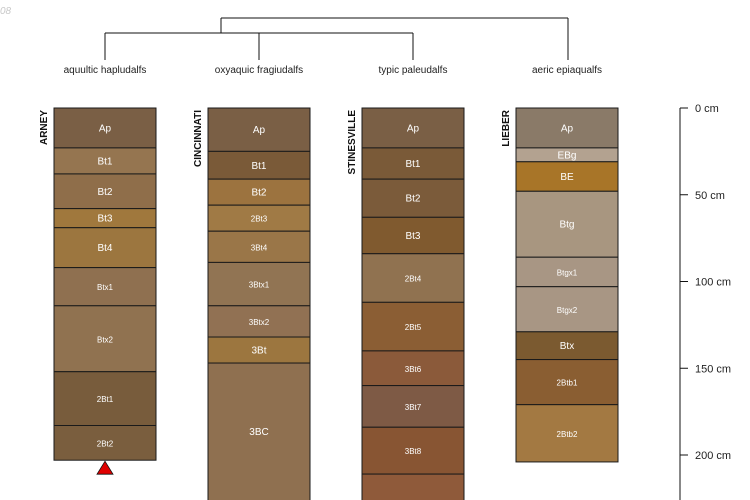 This screenshot has width=750, height=500. I want to click on horizon-label: 3Bt6, so click(413, 369).